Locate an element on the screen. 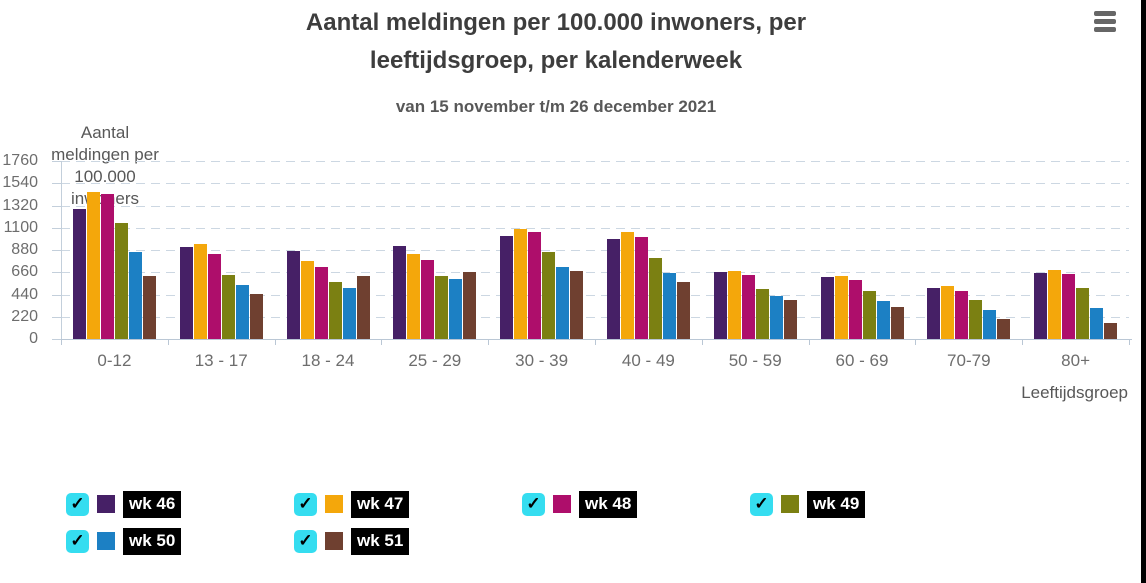 The height and width of the screenshot is (583, 1146). bar-wk50-80+ is located at coordinates (1097, 323).